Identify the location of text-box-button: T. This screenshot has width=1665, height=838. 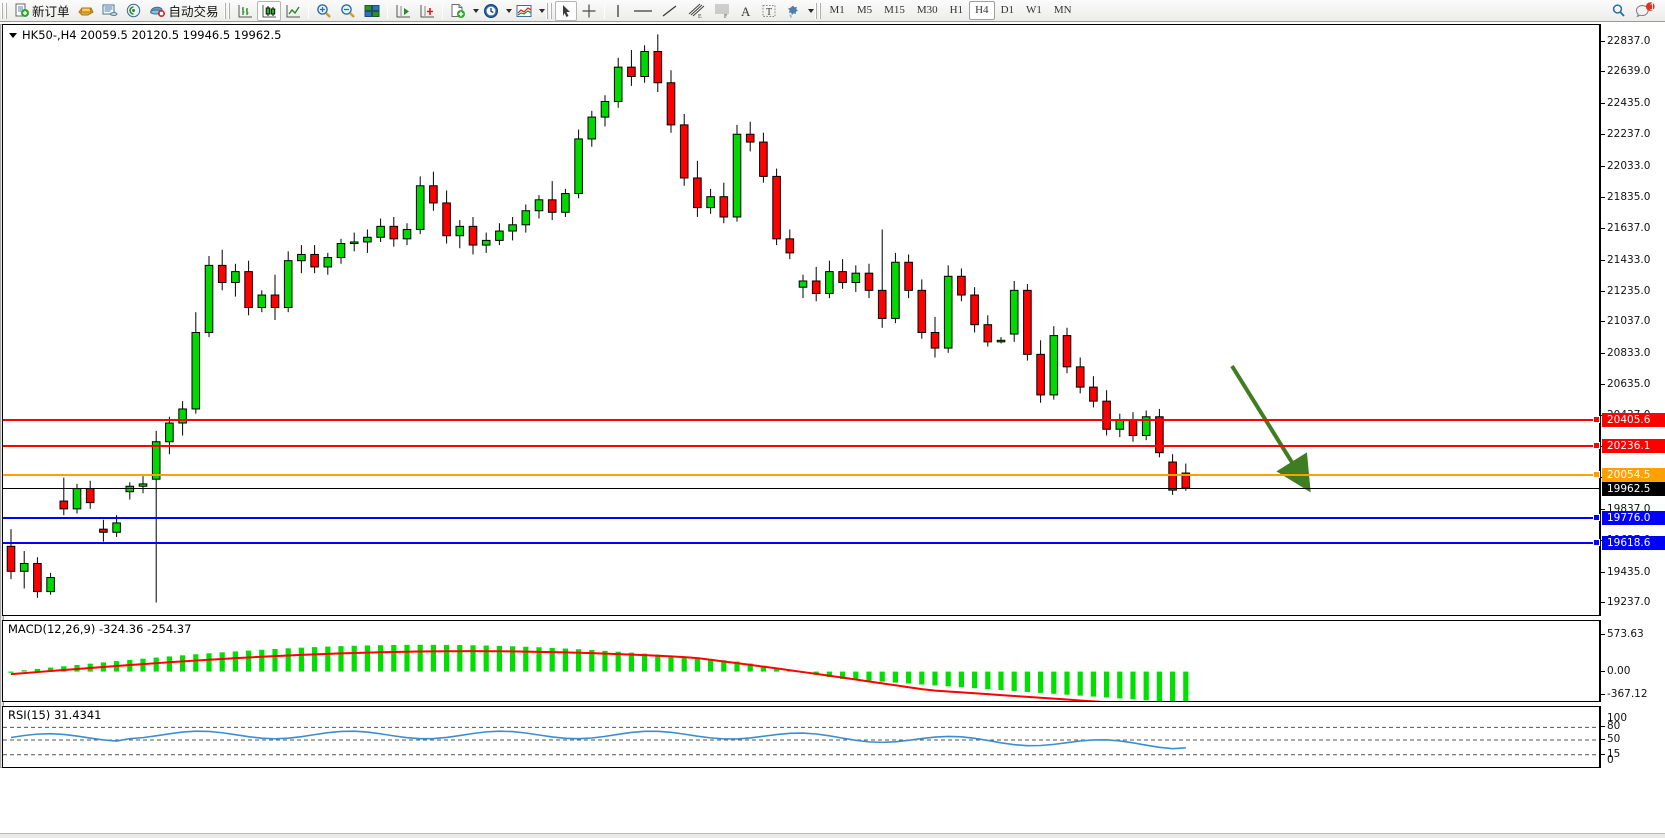
(769, 11).